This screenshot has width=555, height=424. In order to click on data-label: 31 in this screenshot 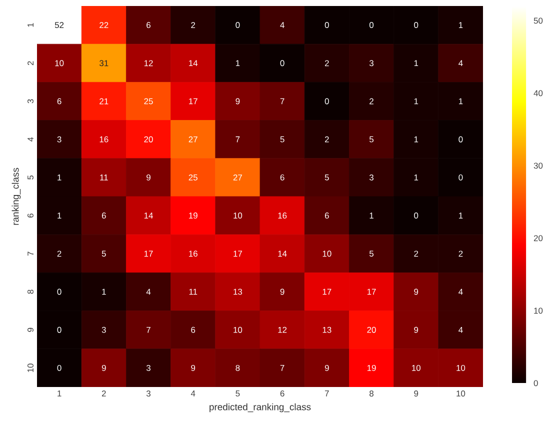, I will do `click(104, 63)`.